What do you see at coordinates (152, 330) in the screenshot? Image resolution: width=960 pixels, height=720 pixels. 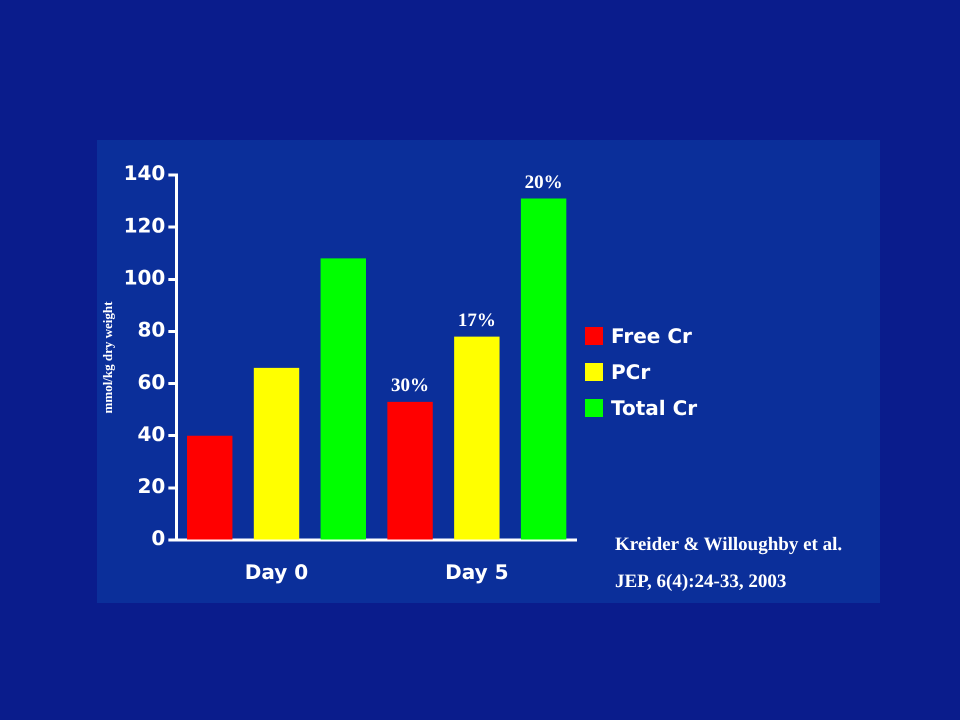 I see `y-tick-label: 80` at bounding box center [152, 330].